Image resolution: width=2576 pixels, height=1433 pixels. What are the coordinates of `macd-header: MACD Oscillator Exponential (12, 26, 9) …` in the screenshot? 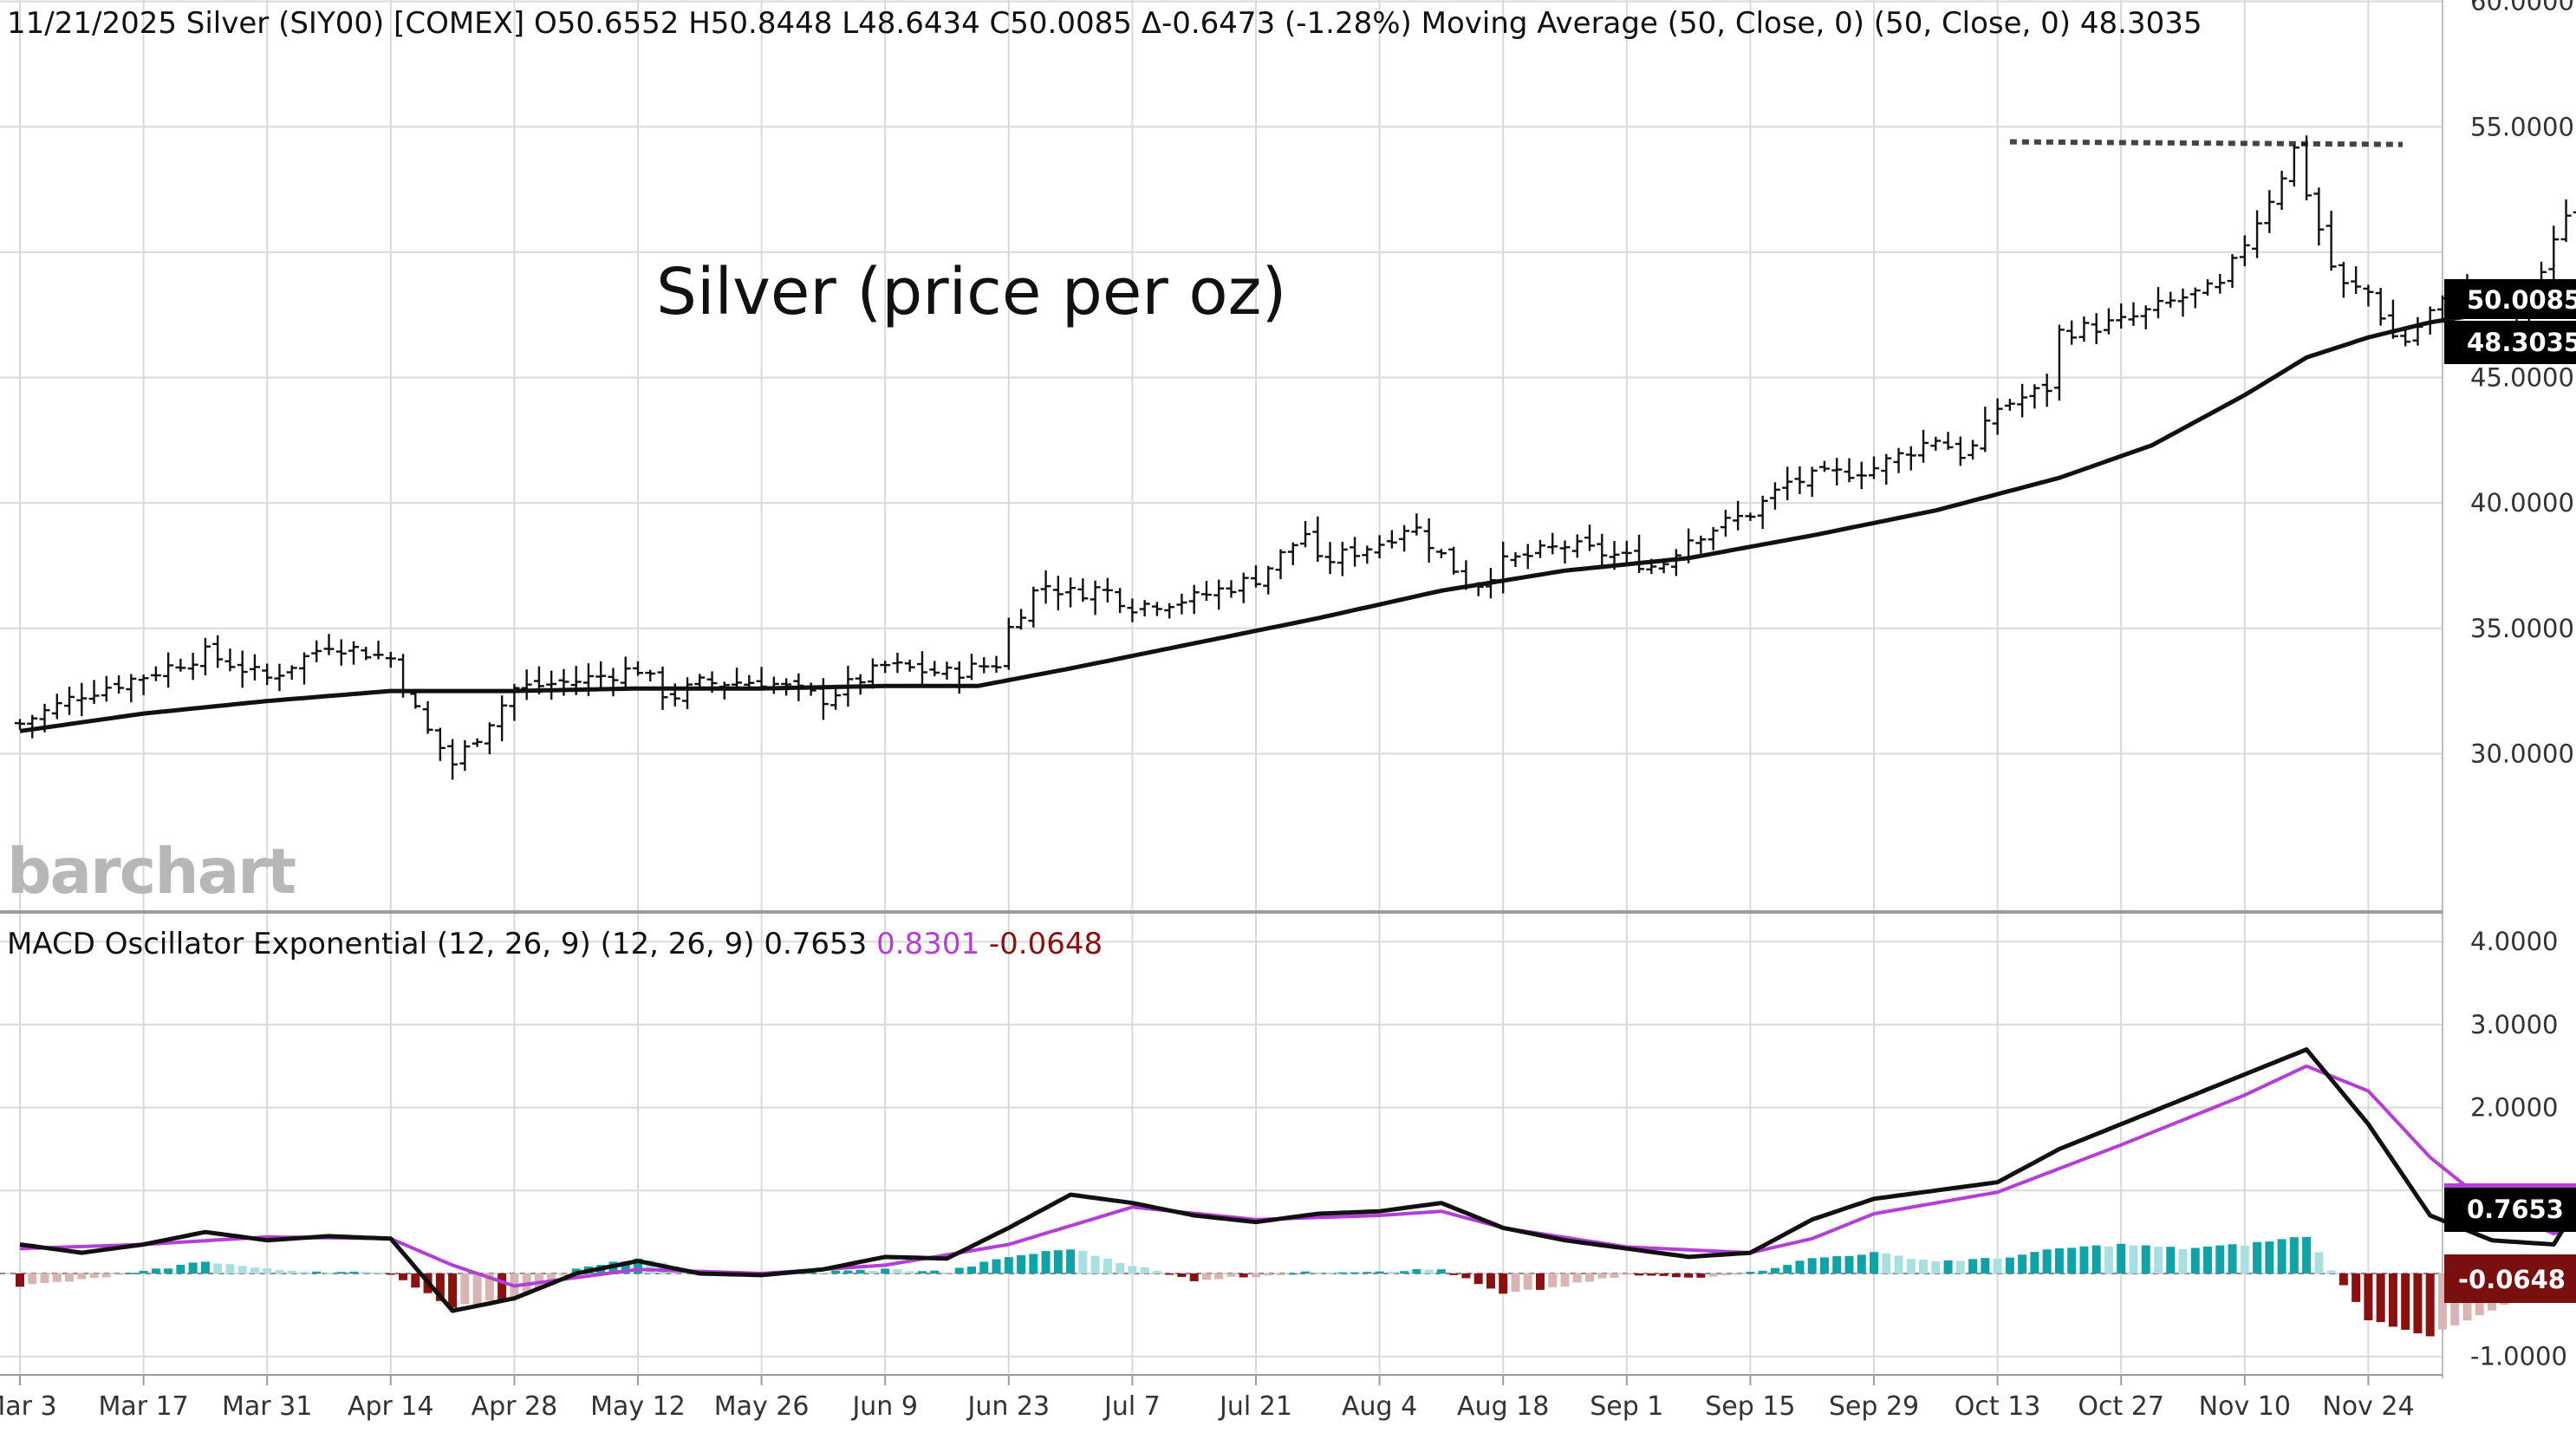 It's located at (555, 944).